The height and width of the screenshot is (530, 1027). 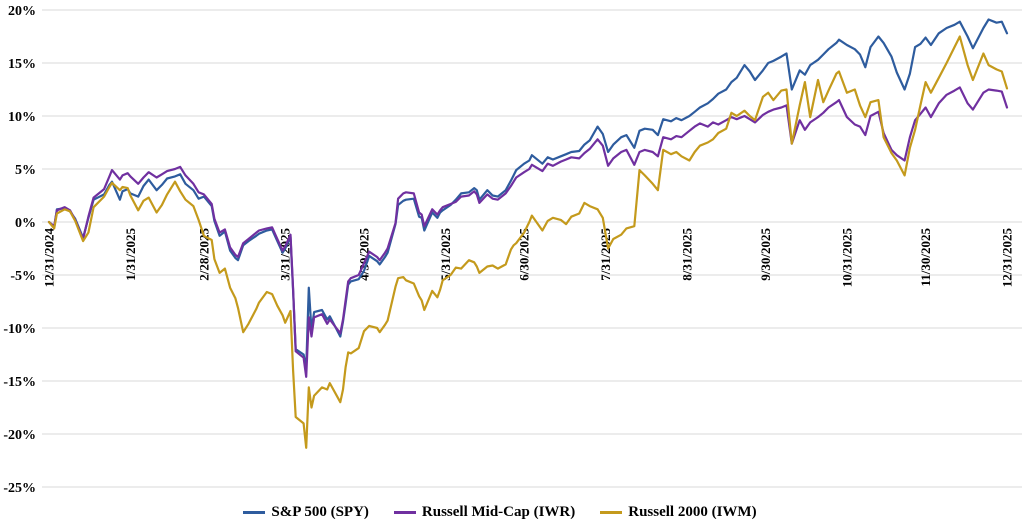 What do you see at coordinates (203, 254) in the screenshot?
I see `x-tick-label: 2/28/2025` at bounding box center [203, 254].